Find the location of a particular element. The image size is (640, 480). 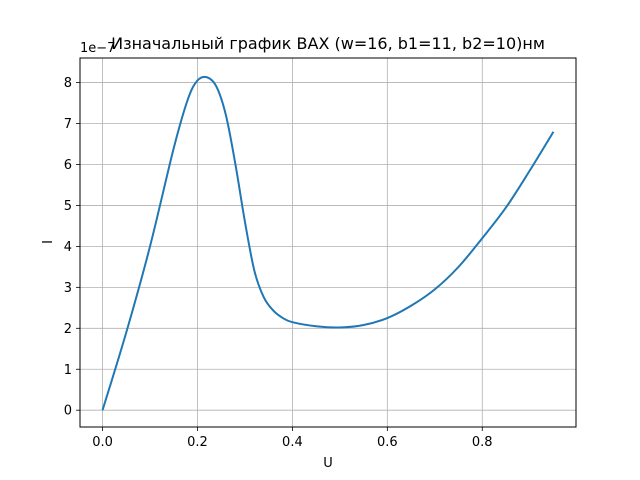

y-tick-label: 5 is located at coordinates (68, 206).